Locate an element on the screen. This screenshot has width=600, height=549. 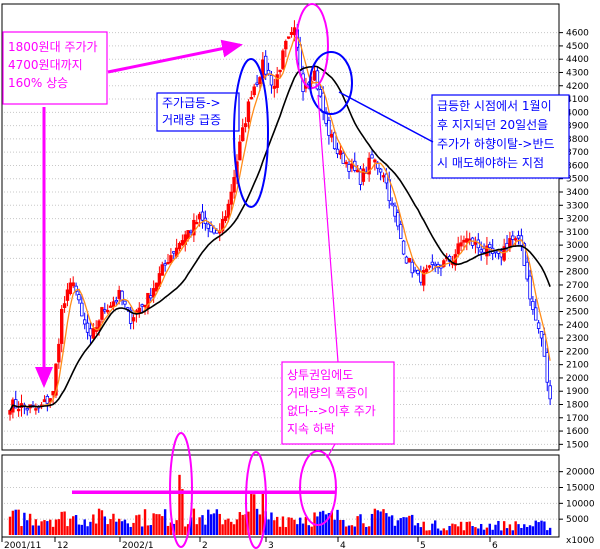
annotation-text-no-volume: 없다-->이후 주가 is located at coordinates (331, 411).